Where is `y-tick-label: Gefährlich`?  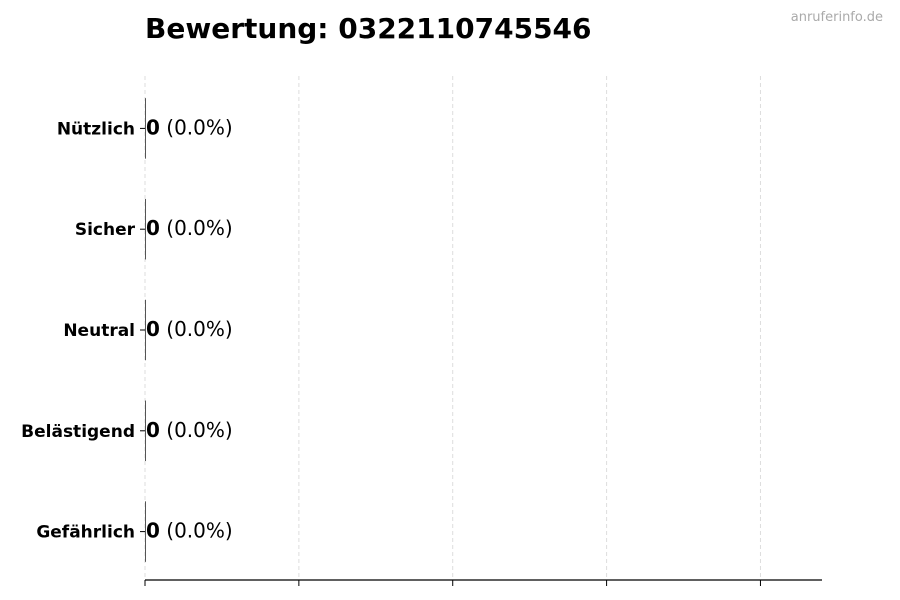
y-tick-label: Gefährlich is located at coordinates (85, 533).